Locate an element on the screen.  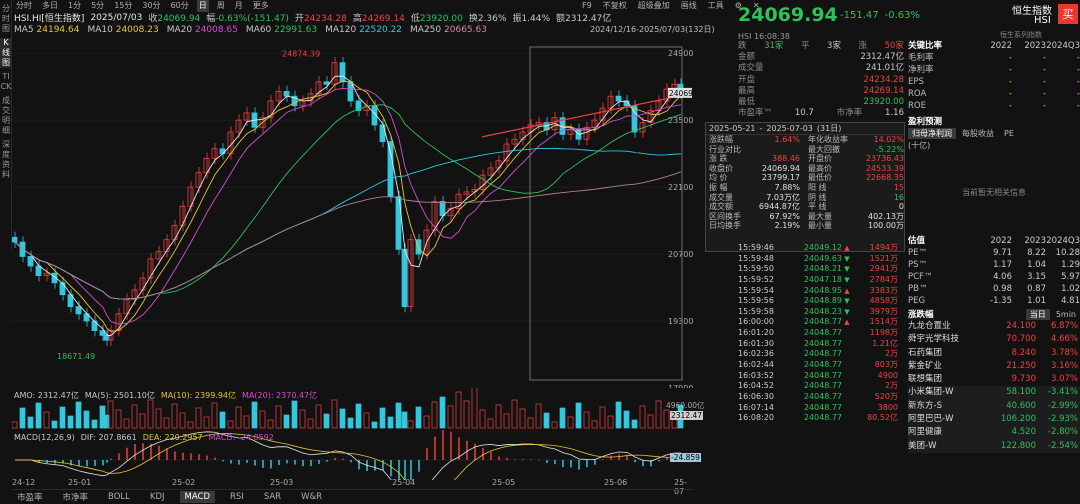
tab-kline: K线图 is located at coordinates (6, 53).